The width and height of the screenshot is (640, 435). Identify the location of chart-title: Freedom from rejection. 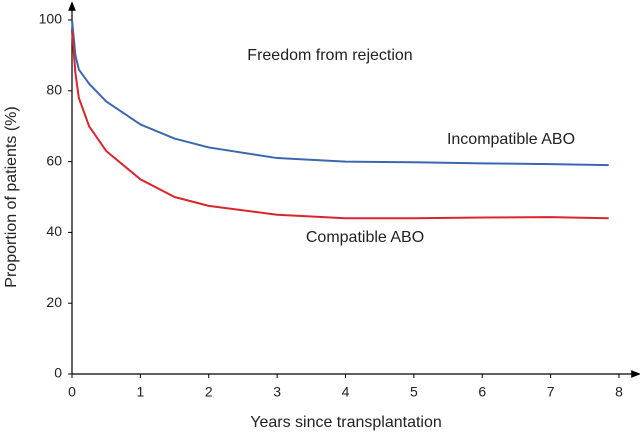
(329, 55).